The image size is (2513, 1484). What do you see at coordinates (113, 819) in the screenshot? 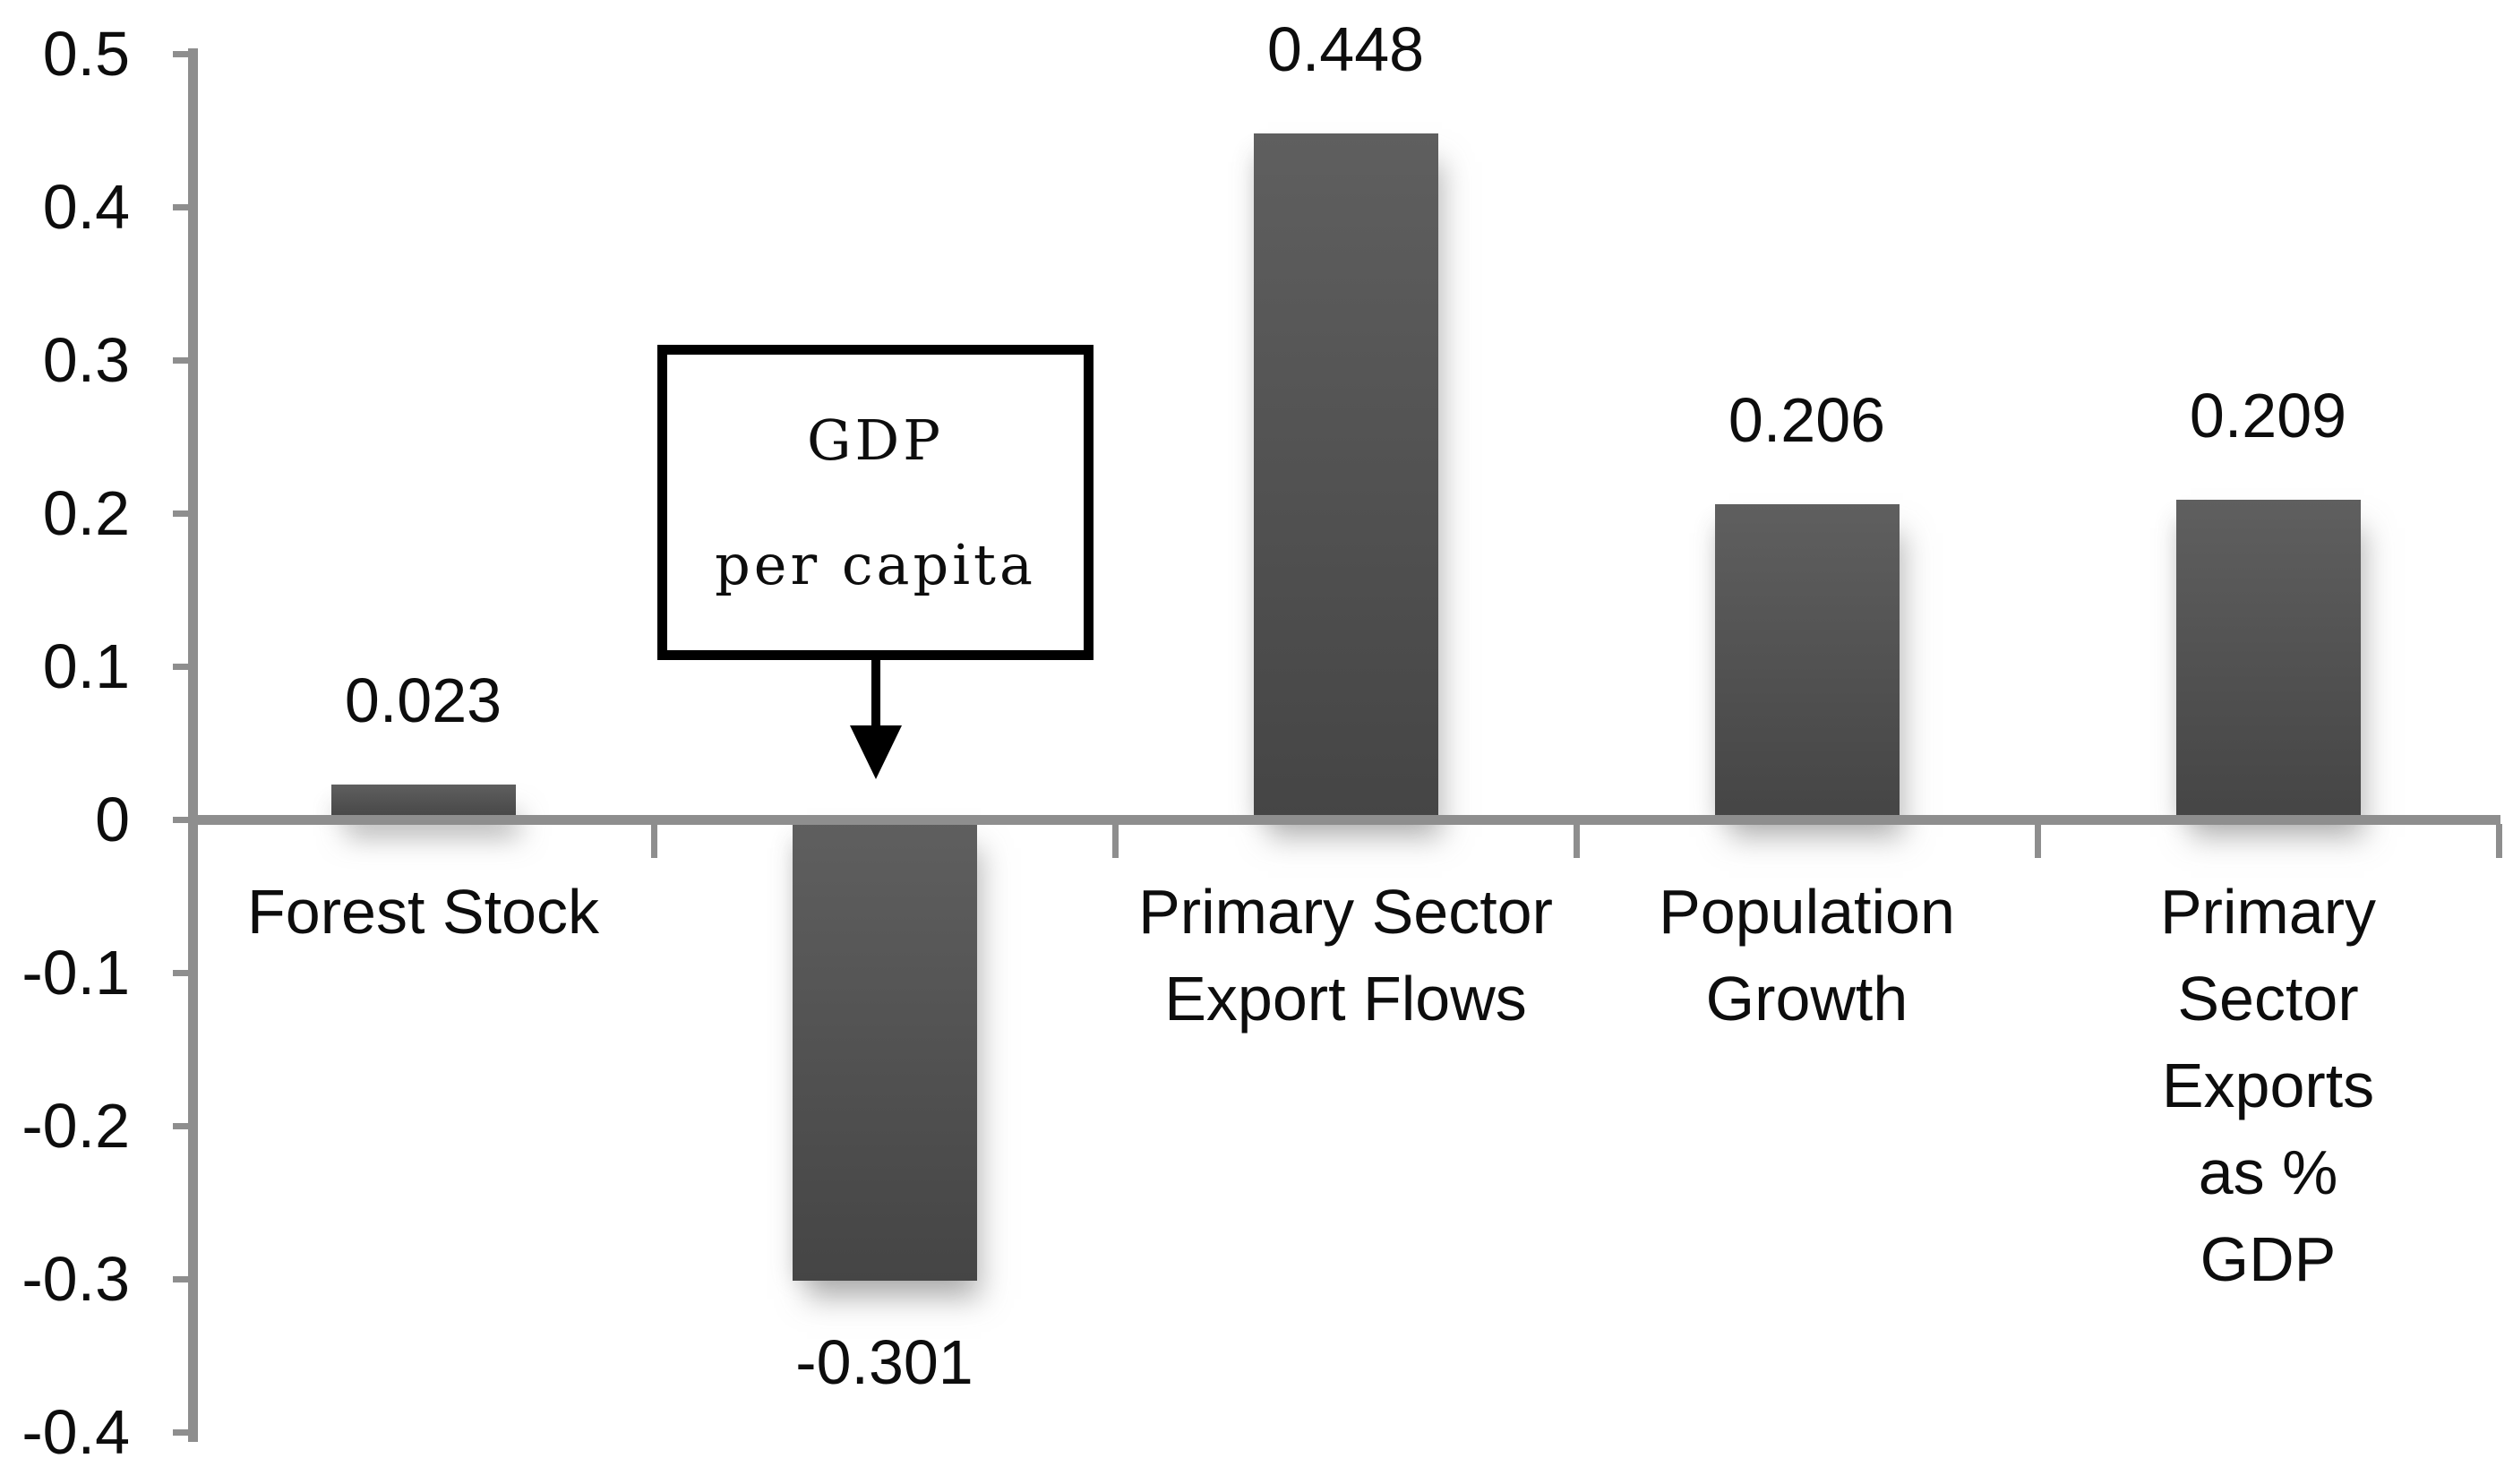
I see `y-axis-tick-label: 0` at bounding box center [113, 819].